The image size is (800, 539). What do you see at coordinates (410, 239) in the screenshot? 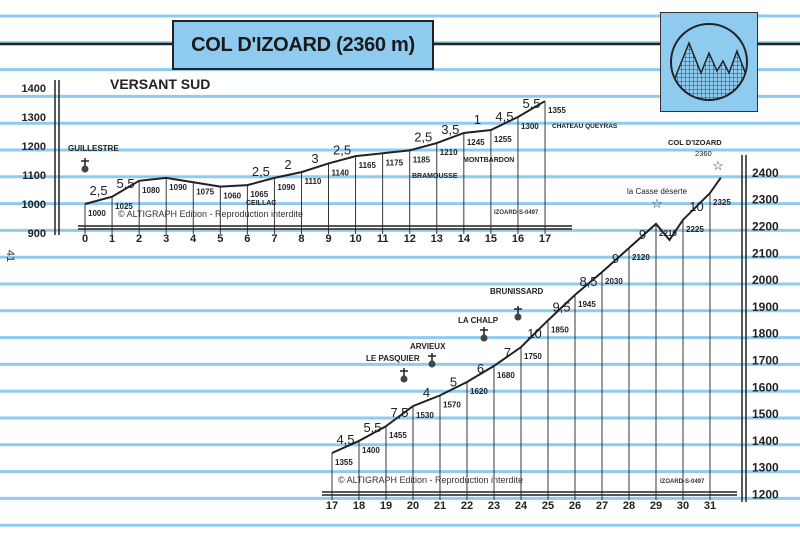
I see `x-tick-label: 12` at bounding box center [410, 239].